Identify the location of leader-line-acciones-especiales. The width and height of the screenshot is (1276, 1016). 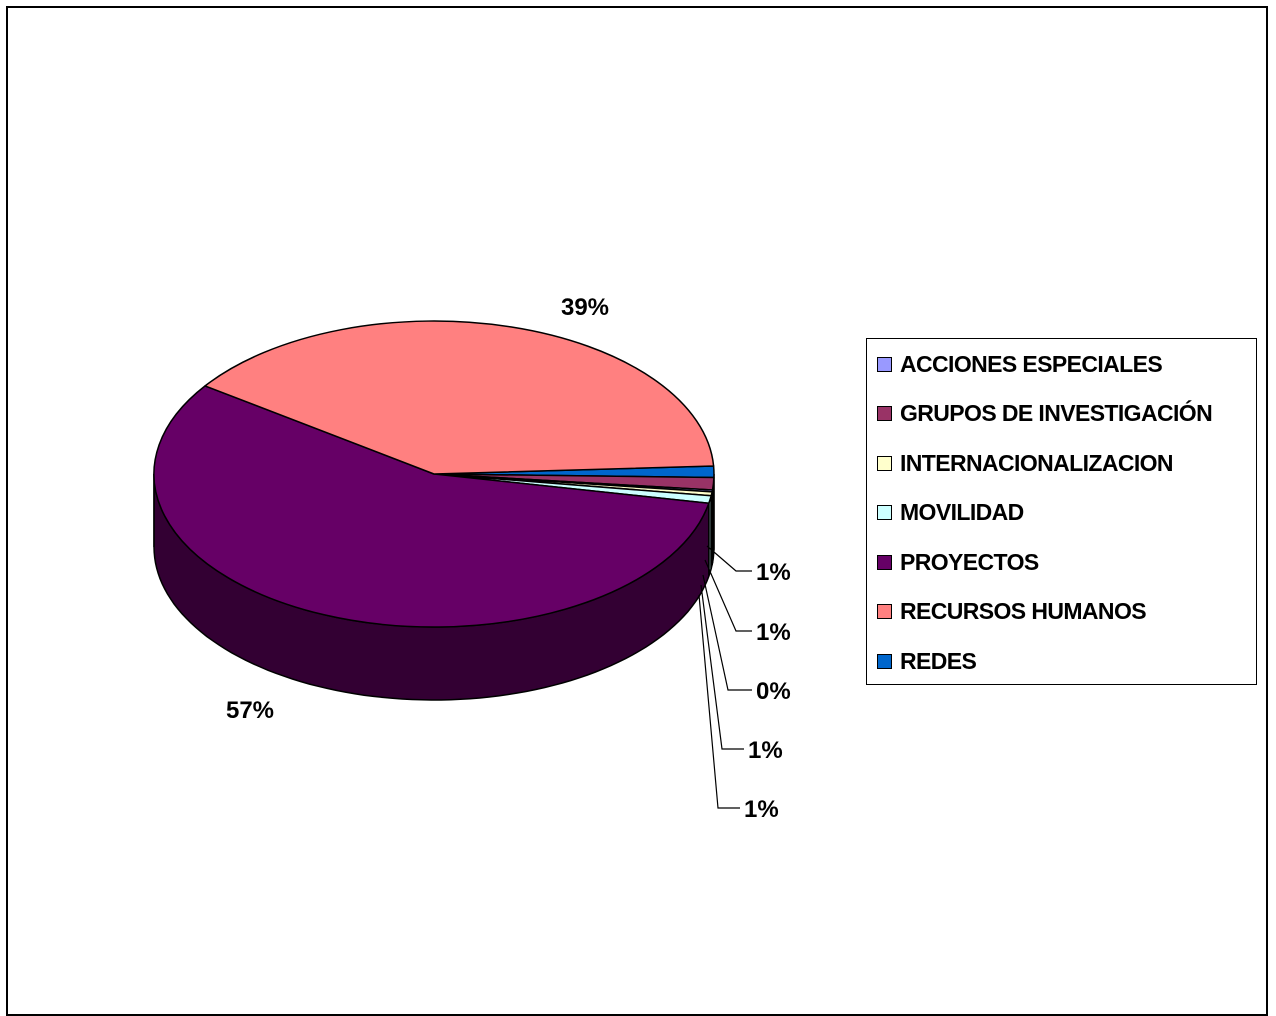
(727, 632).